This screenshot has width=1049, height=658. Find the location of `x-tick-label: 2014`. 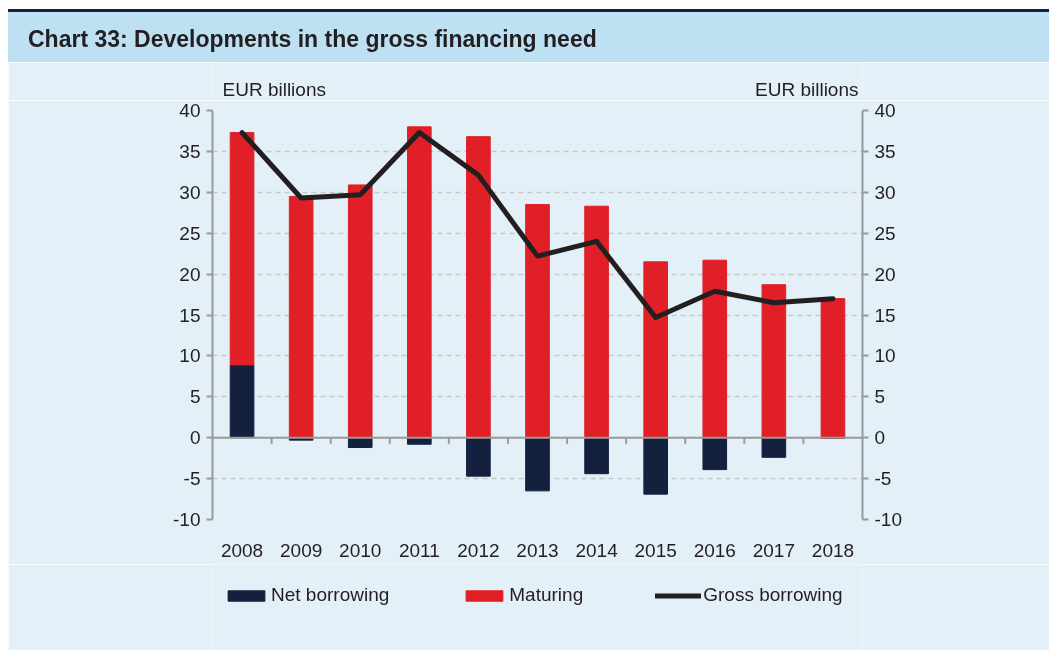

x-tick-label: 2014 is located at coordinates (597, 550).